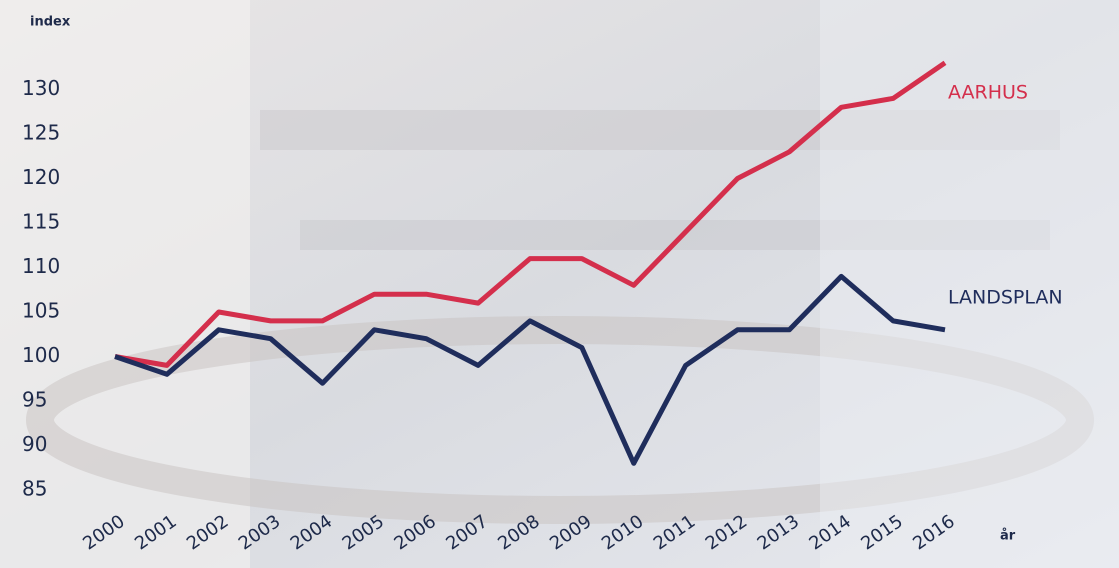 The image size is (1119, 568). Describe the element at coordinates (41, 88) in the screenshot. I see `y-tick-label: 130` at that location.